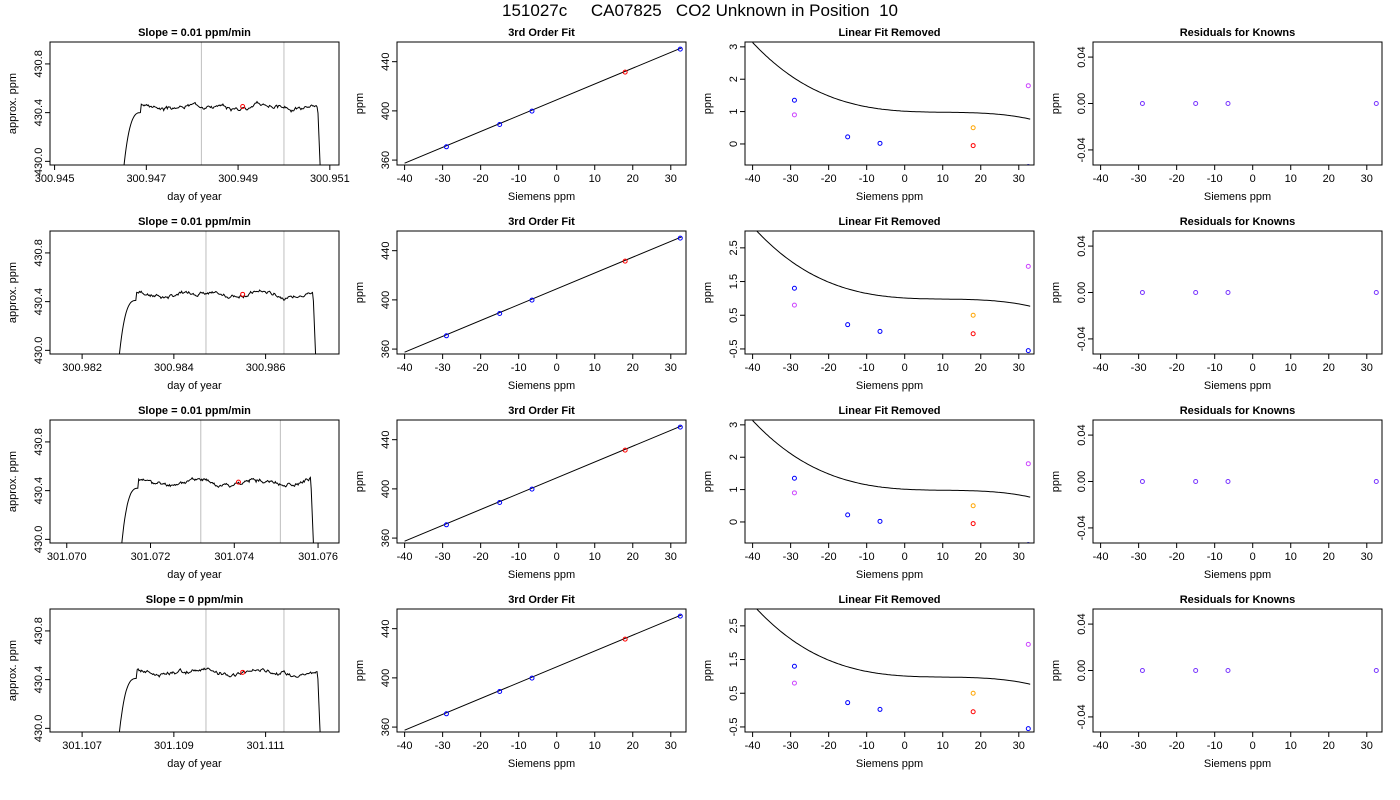  Describe the element at coordinates (891, 459) in the screenshot. I see `fit-curve` at that location.